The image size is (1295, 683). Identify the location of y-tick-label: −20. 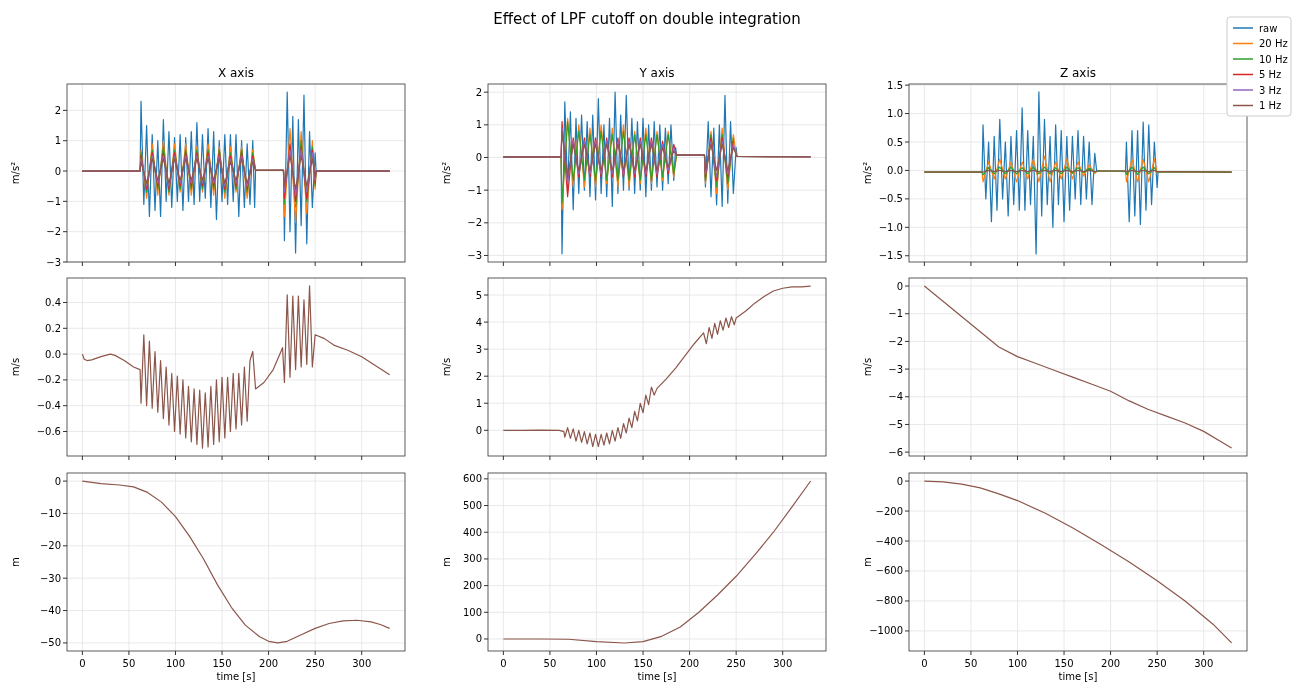
(50, 546).